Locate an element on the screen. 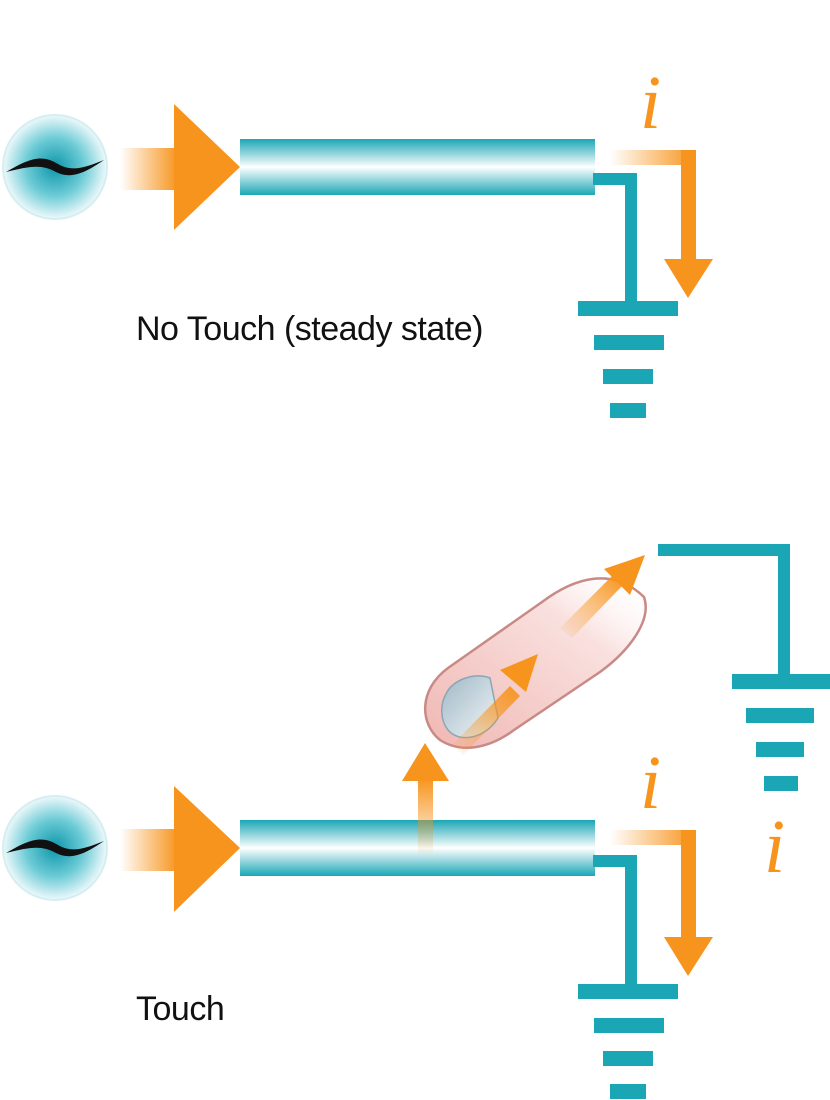 This screenshot has width=830, height=1100. panel-label: Touch is located at coordinates (180, 1009).